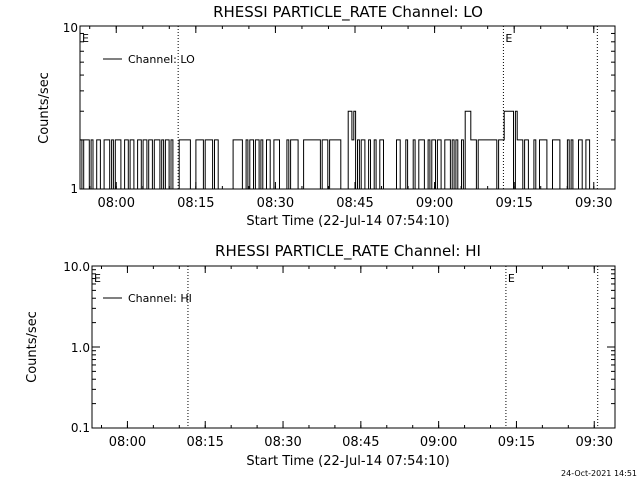  Describe the element at coordinates (195, 203) in the screenshot. I see `x-tick-label-lo: 08:15` at that location.